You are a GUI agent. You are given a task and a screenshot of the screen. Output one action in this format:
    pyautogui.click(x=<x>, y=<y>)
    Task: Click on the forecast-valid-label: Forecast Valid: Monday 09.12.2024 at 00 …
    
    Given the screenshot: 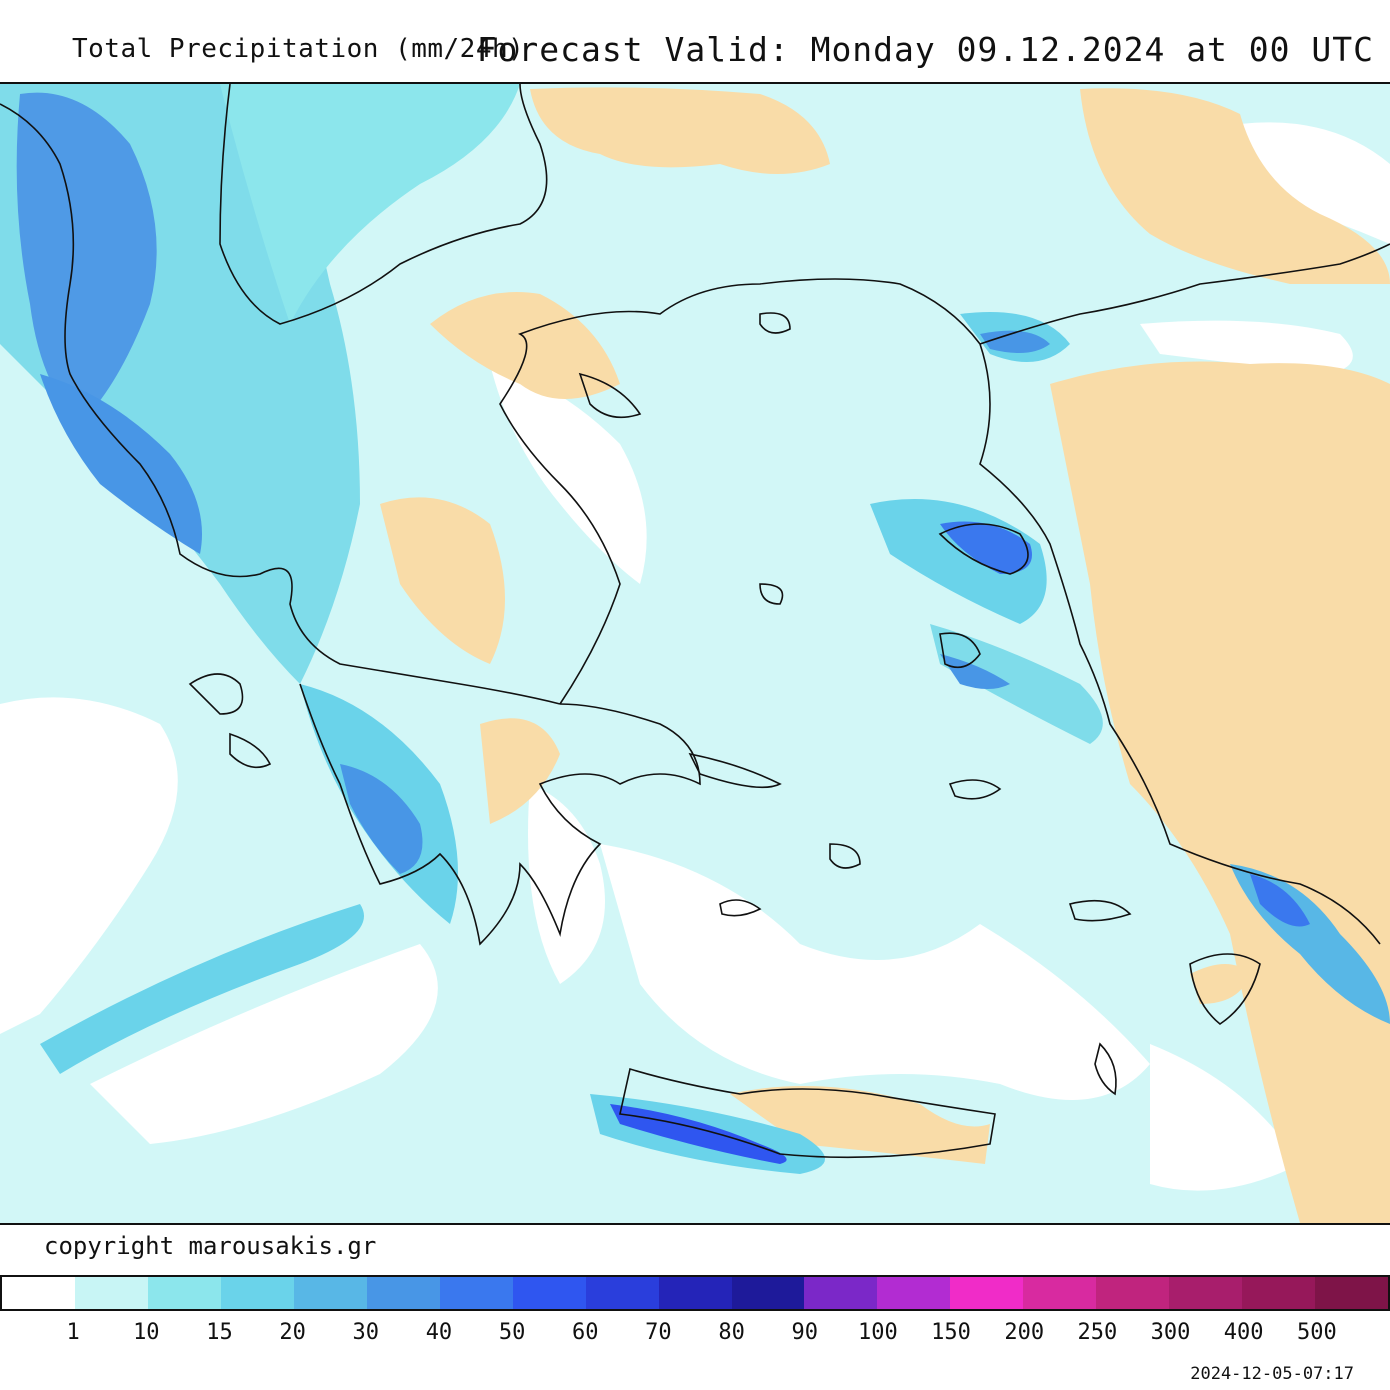 What is the action you would take?
    pyautogui.click(x=925, y=49)
    